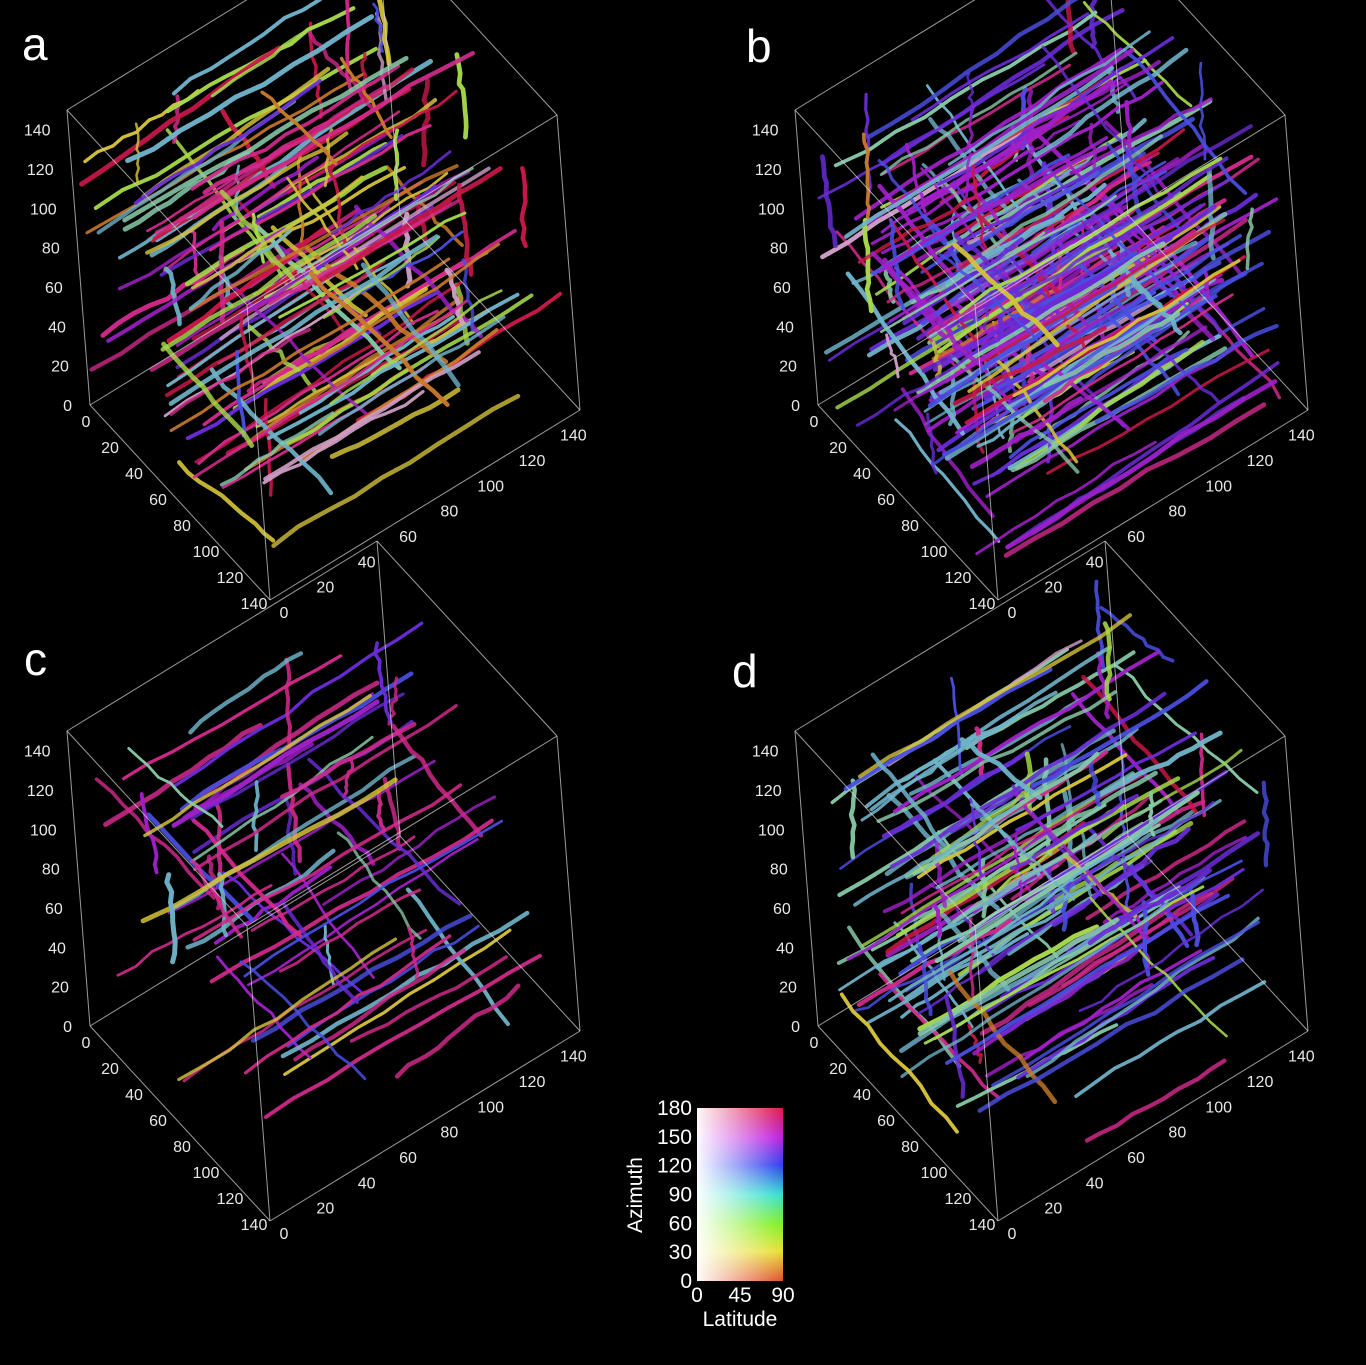 Image resolution: width=1366 pixels, height=1365 pixels. I want to click on depth-tick-label: 20, so click(838, 448).